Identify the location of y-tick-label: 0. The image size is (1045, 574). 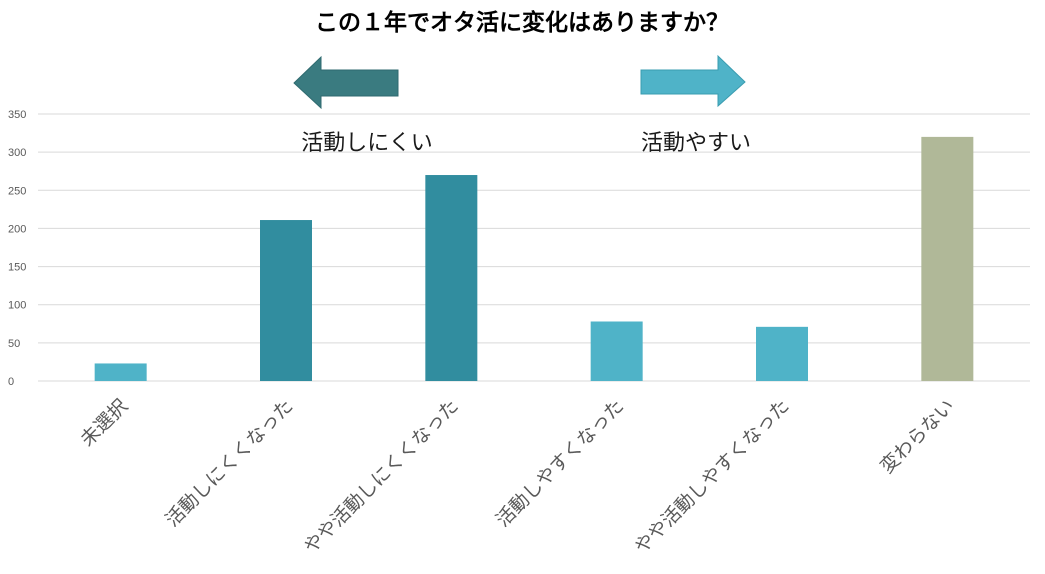
(11, 382).